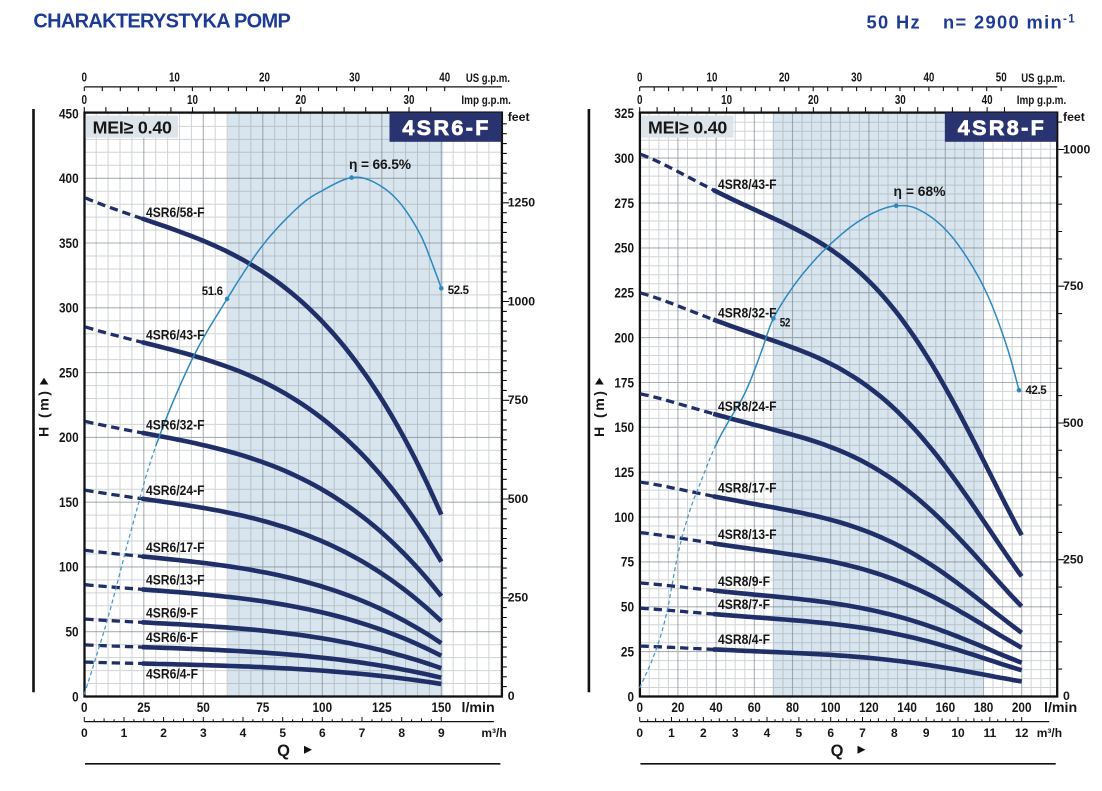  Describe the element at coordinates (624, 114) in the screenshot. I see `svg-text: 325` at that location.